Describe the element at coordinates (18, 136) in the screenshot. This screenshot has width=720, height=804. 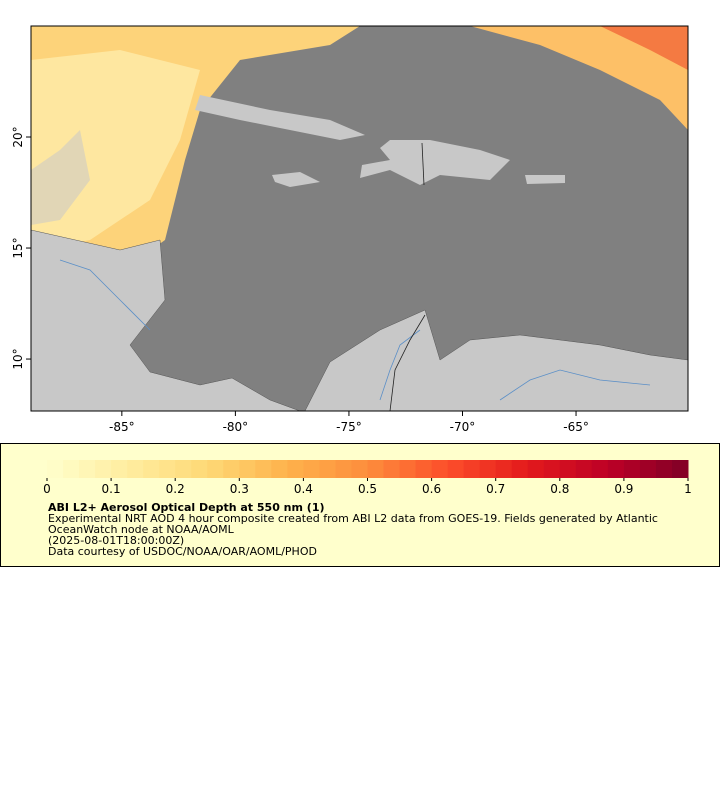
I see `y-tick-label: 20°` at that location.